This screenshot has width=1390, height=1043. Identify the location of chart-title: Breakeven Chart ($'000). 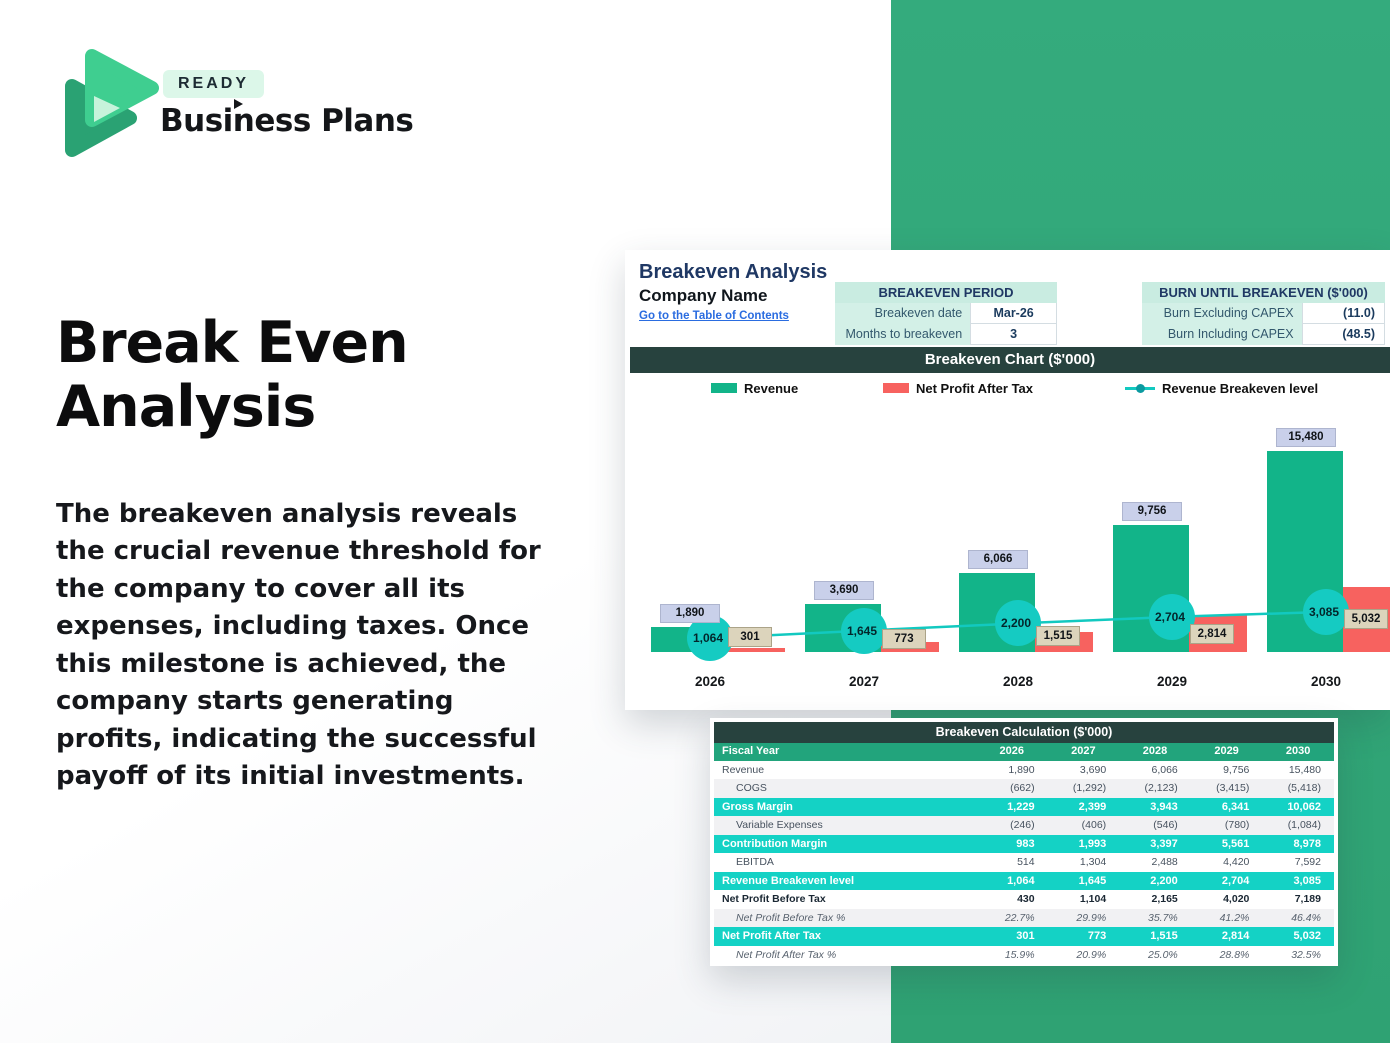
(1010, 360).